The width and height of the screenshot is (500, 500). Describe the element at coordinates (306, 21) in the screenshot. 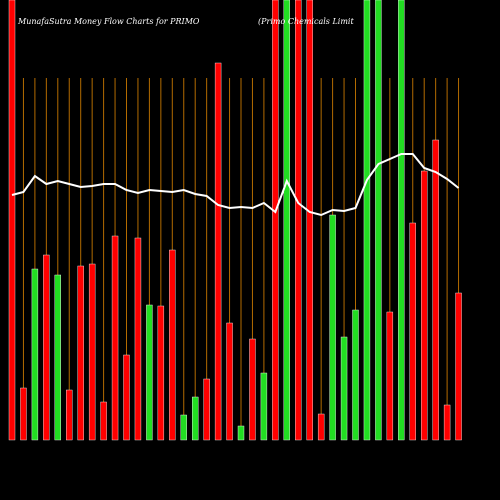

I see `chart-subtitle: (Primo Chemicals Limit` at that location.